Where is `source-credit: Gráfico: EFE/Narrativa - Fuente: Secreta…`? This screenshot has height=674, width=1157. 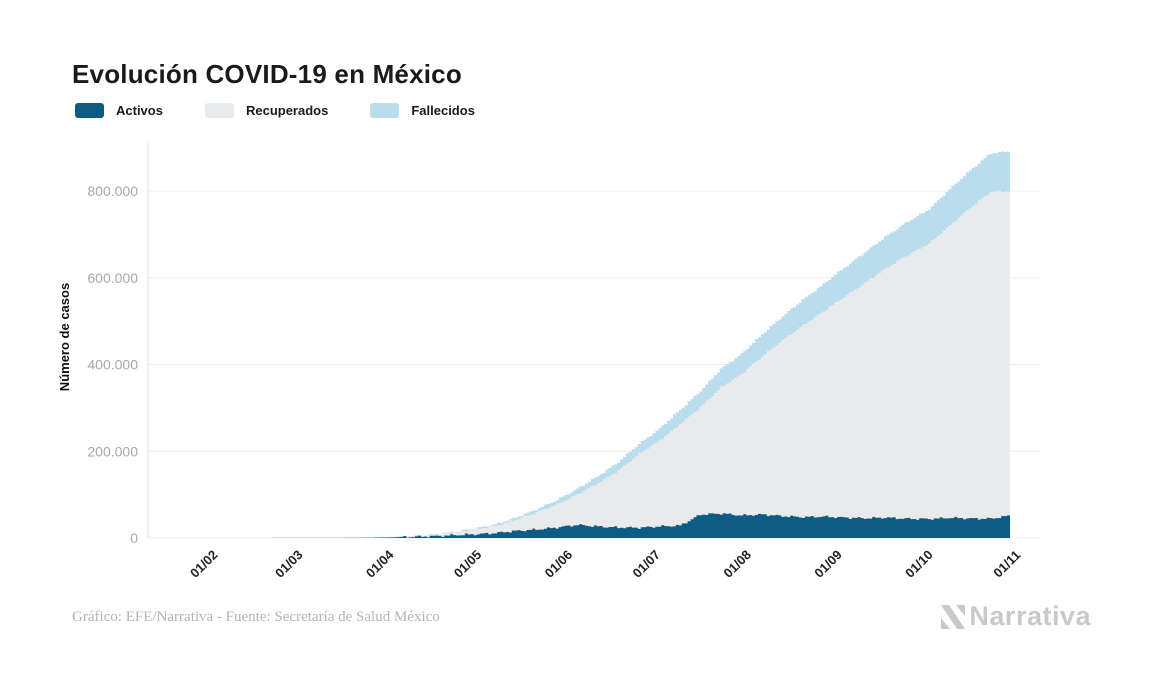
source-credit: Gráfico: EFE/Narrativa - Fuente: Secreta… is located at coordinates (256, 617).